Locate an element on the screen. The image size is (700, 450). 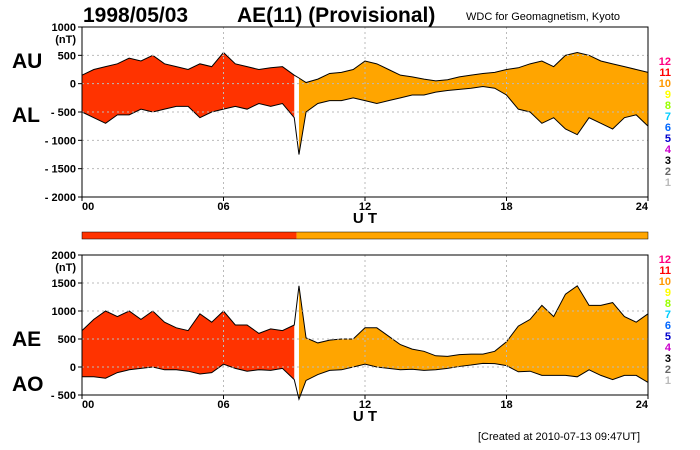
created-timestamp: [Created at 2010-07-13 09:47UT] is located at coordinates (559, 437).